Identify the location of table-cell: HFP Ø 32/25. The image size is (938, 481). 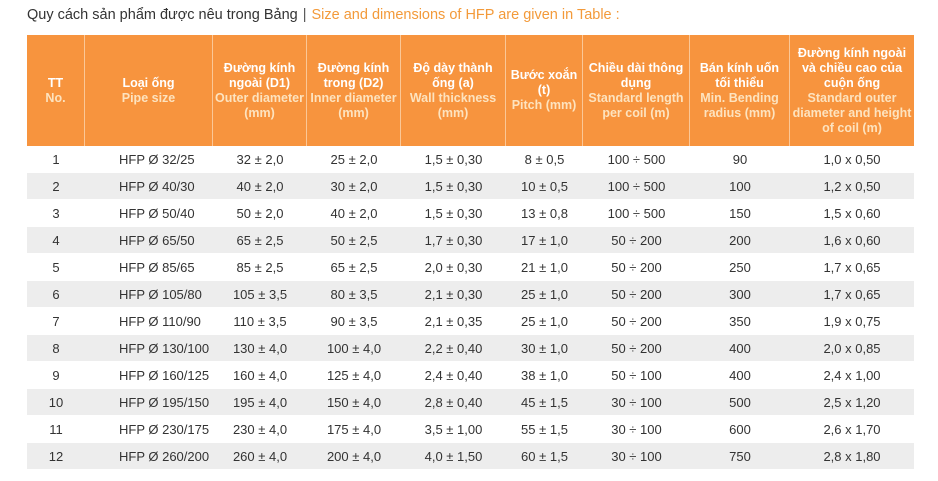
(149, 159).